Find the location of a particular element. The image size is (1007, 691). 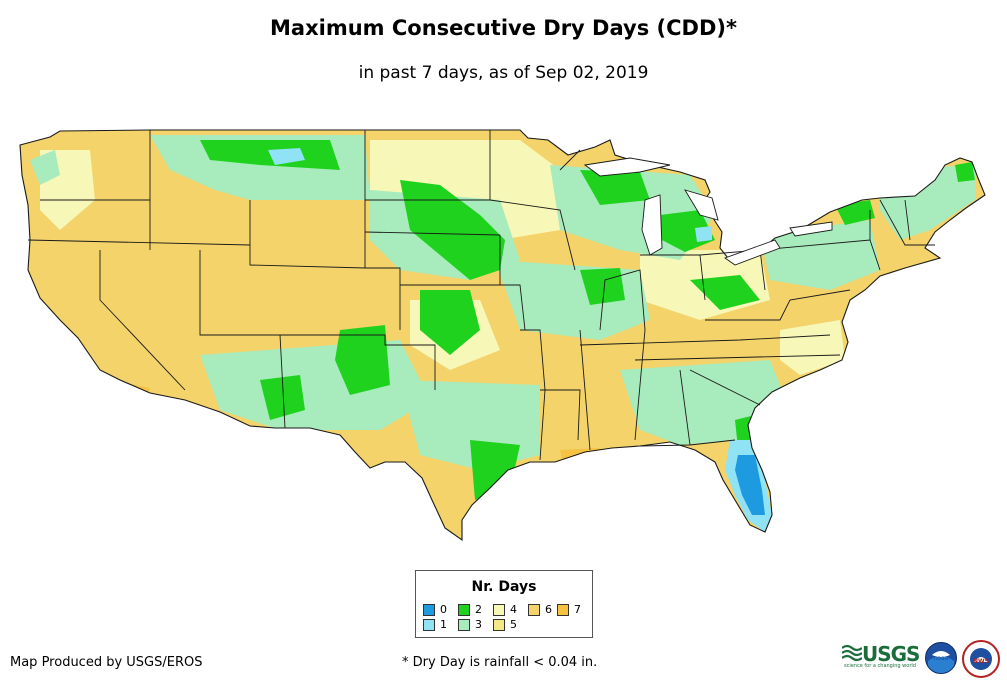

usgs-logo: USGS science for a changing world is located at coordinates (881, 657).